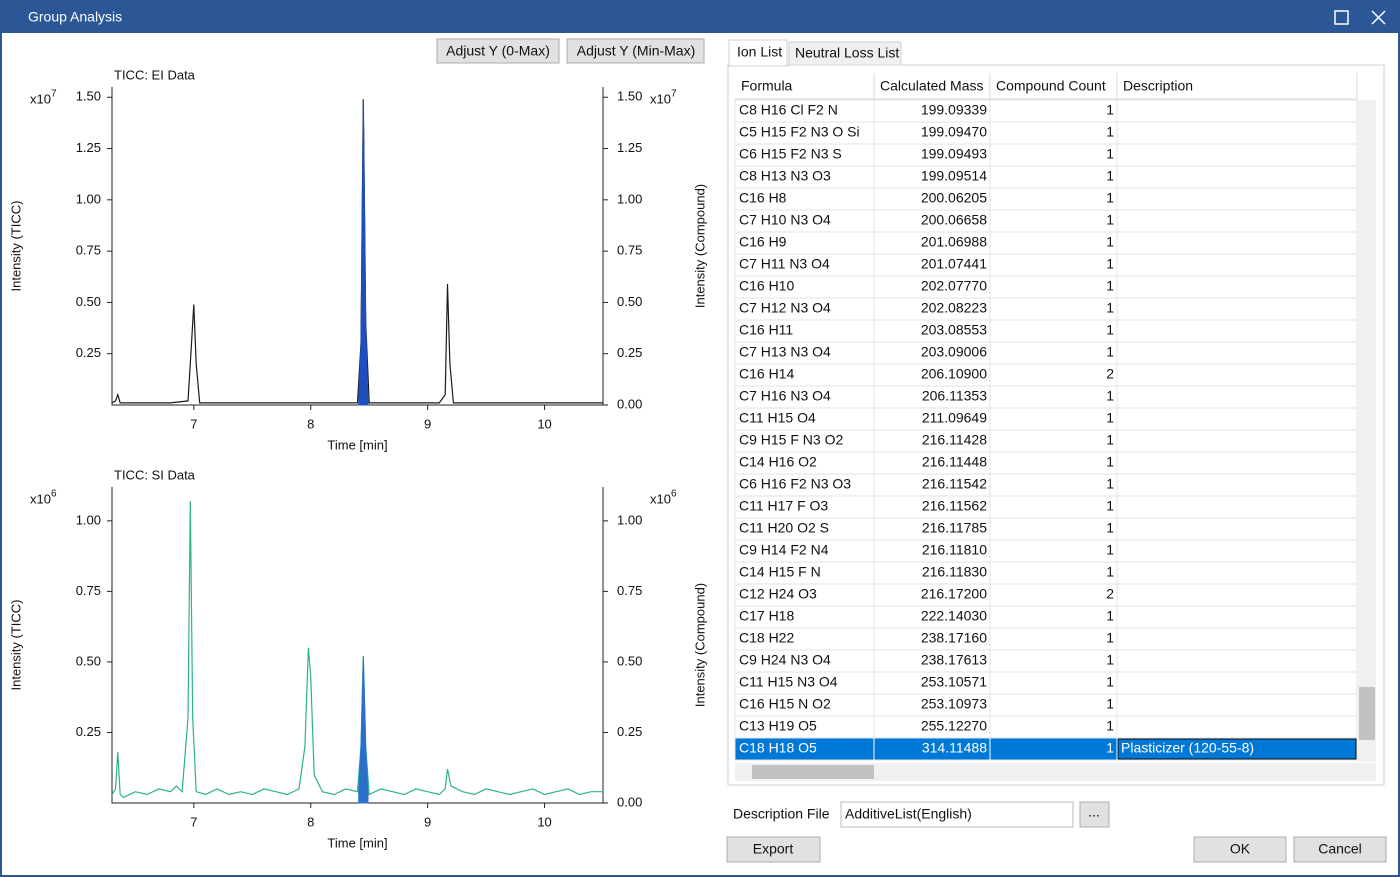 This screenshot has height=877, width=1400. I want to click on table-cell: C11 H17 F O3, so click(783, 506).